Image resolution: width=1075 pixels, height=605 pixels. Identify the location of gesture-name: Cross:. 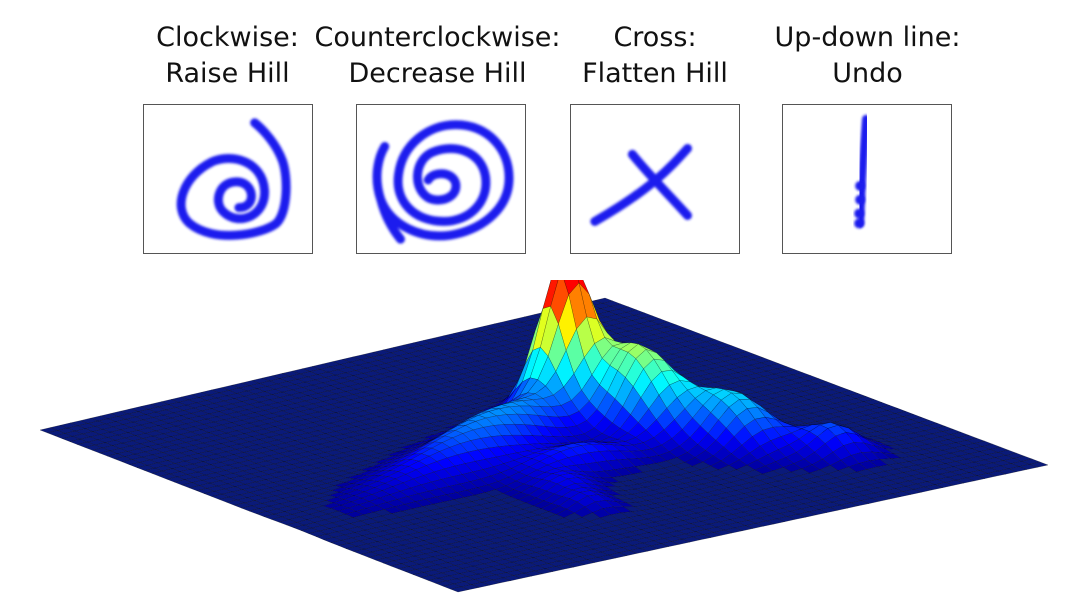
(655, 37).